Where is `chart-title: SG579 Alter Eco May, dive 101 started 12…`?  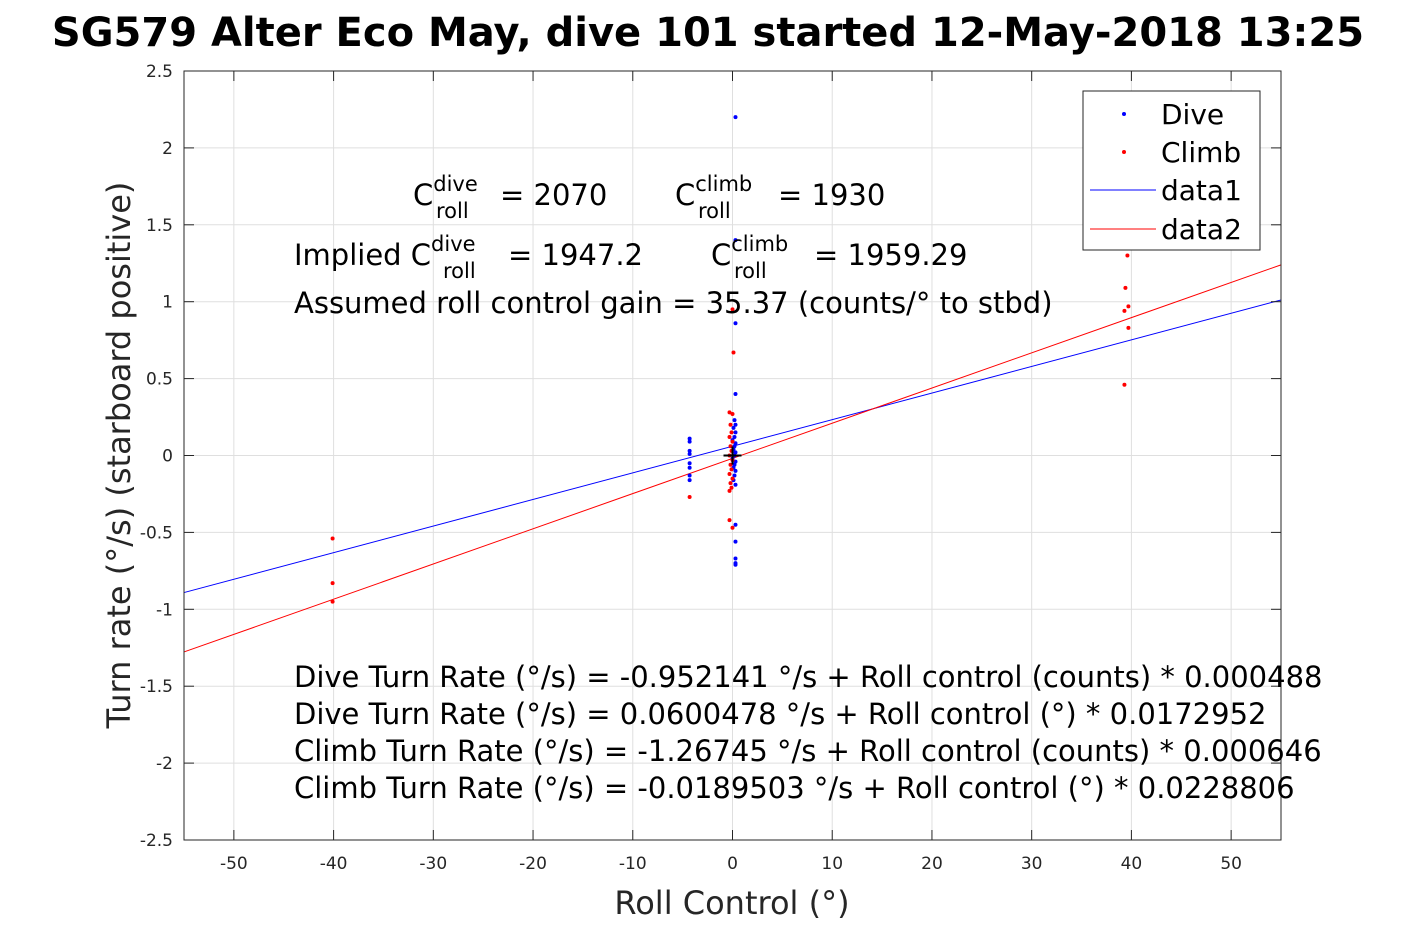 chart-title: SG579 Alter Eco May, dive 101 started 12… is located at coordinates (708, 33).